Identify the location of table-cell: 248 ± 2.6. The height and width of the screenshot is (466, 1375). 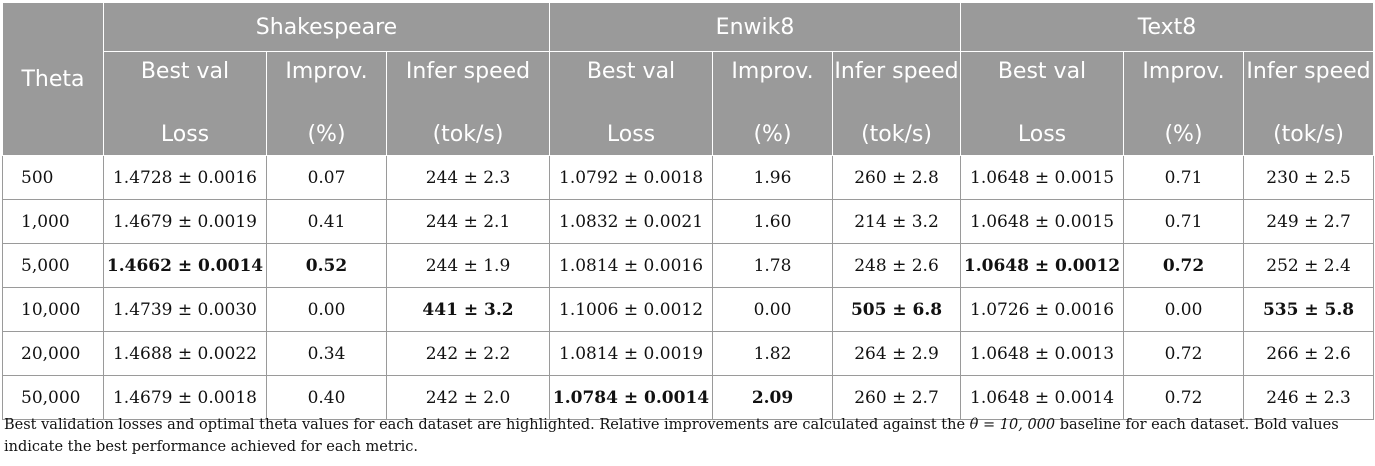
(897, 265).